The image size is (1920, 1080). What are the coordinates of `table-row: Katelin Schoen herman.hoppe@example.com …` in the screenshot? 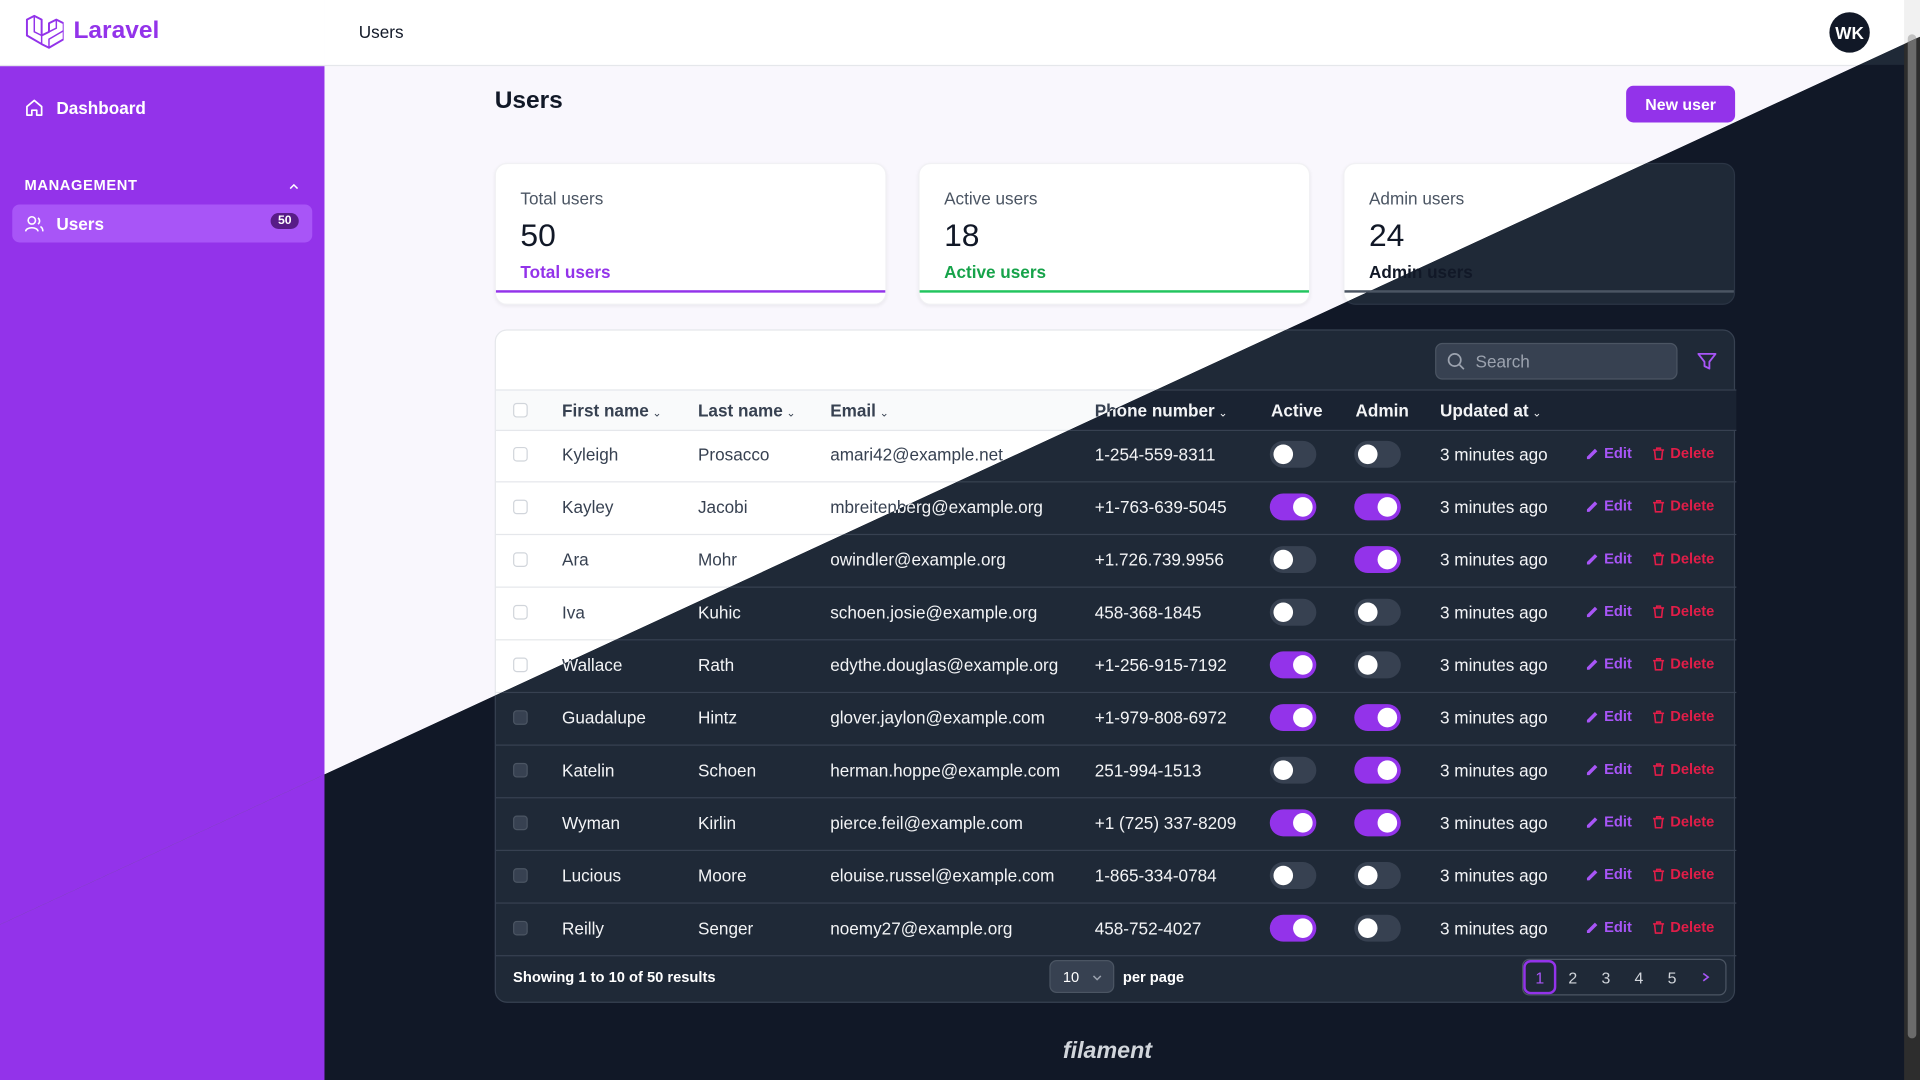 It's located at (1116, 771).